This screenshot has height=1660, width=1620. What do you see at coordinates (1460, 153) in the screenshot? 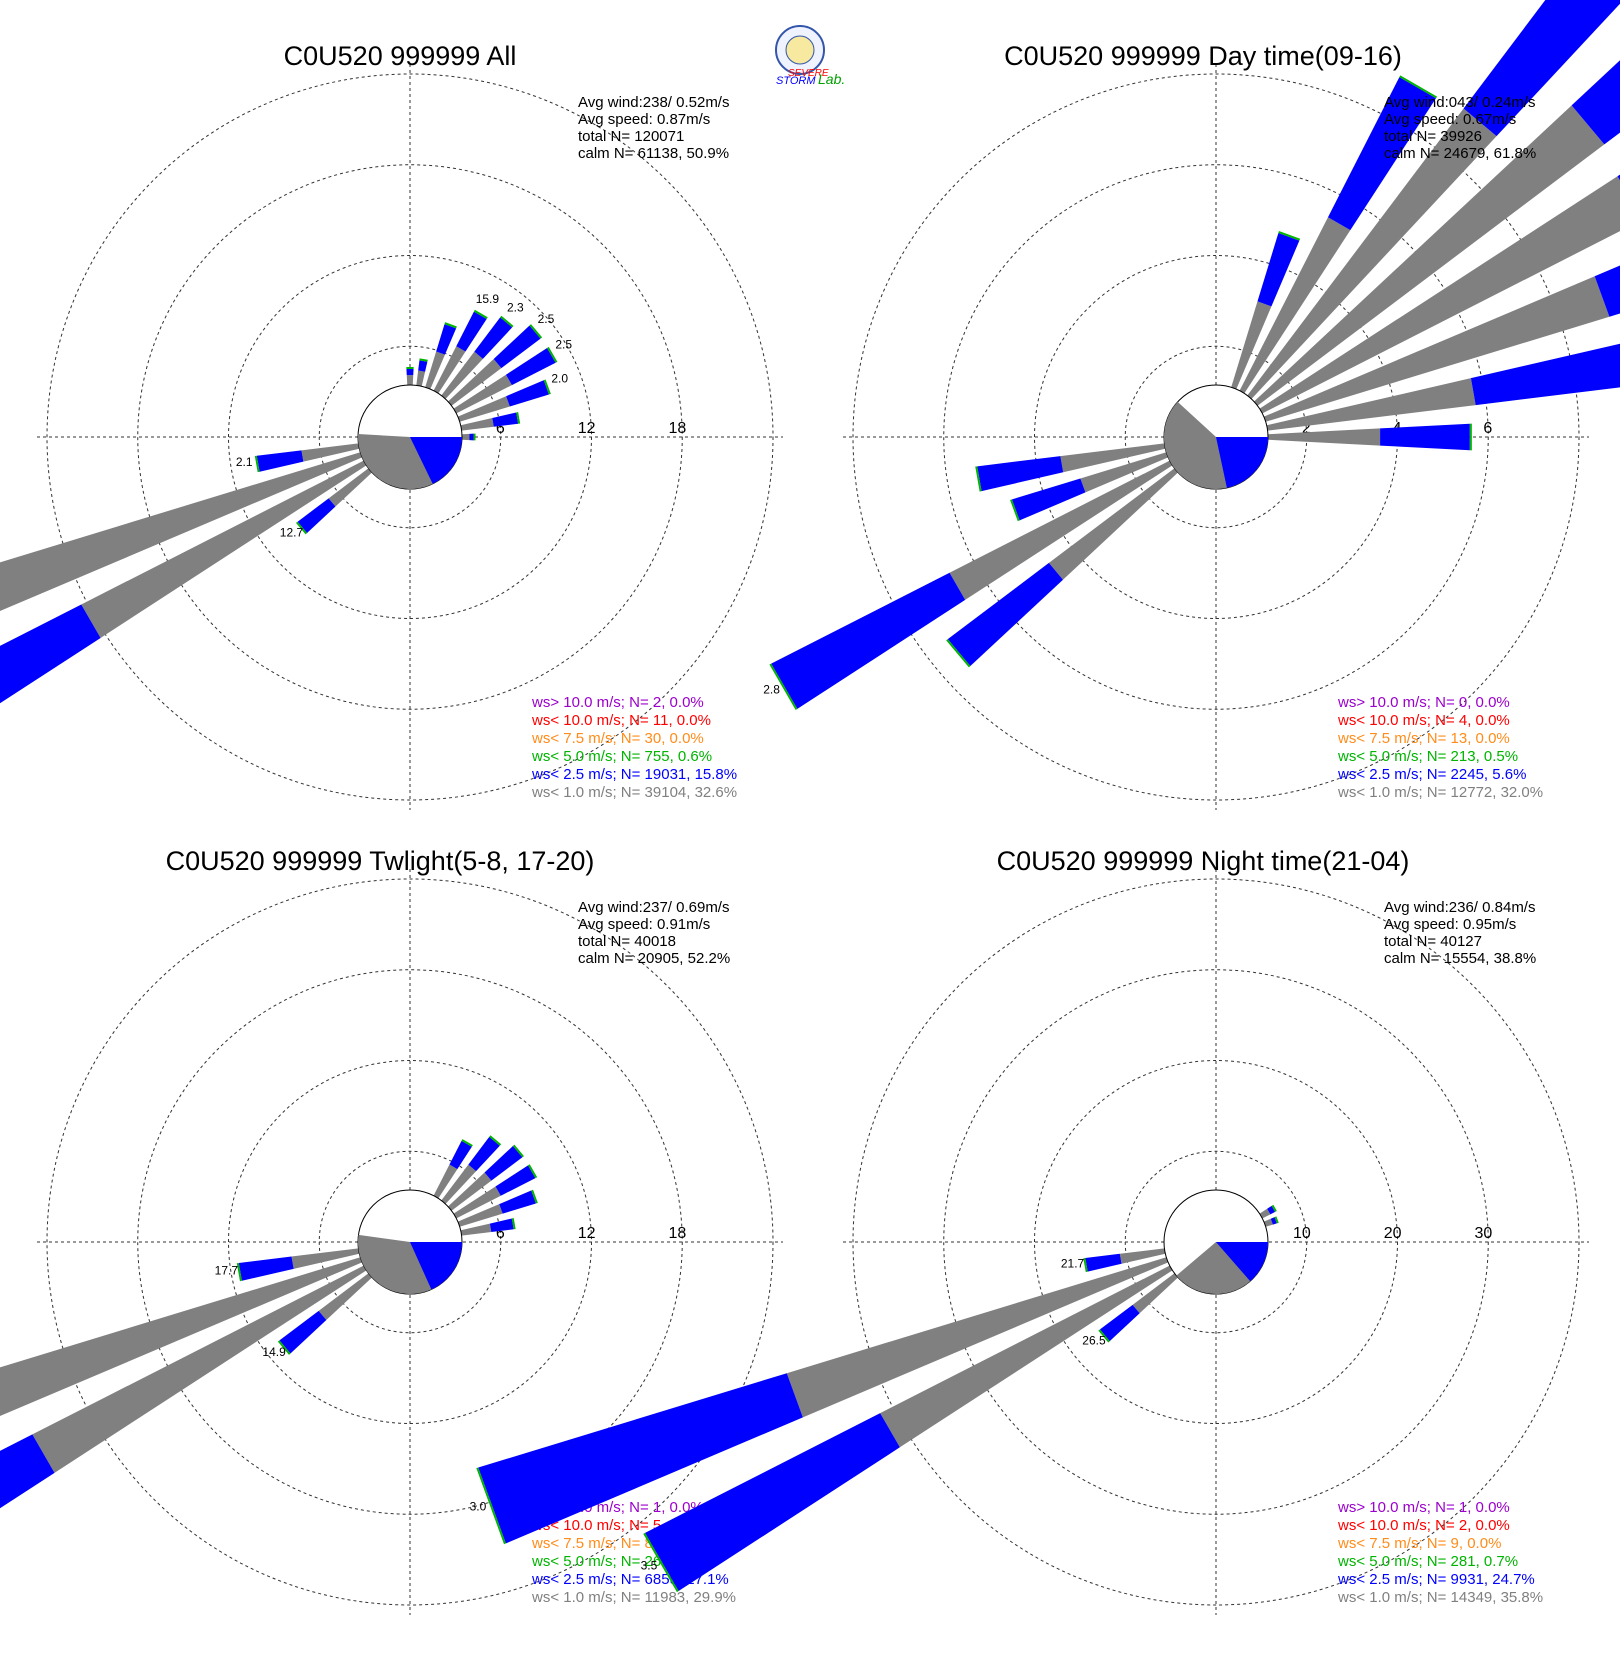
I see `stat-line: calm N= 24679, 61.8%` at bounding box center [1460, 153].